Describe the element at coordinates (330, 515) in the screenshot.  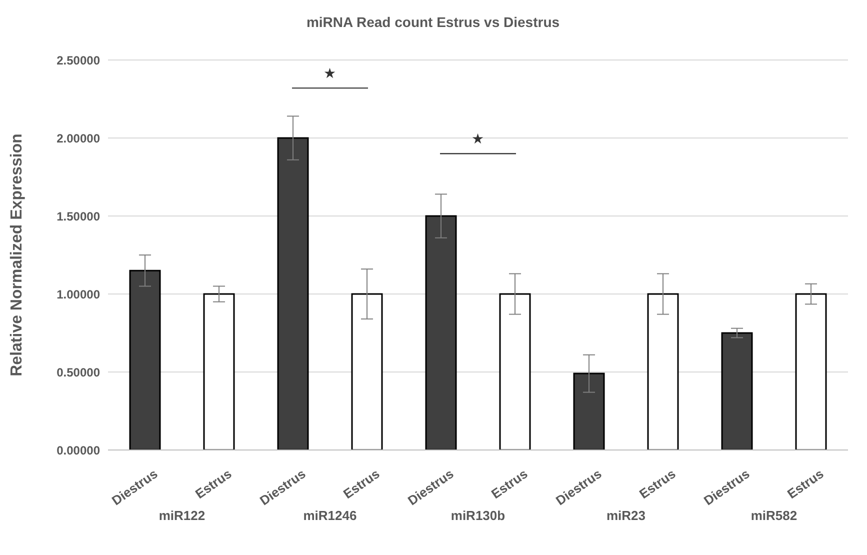
I see `x-tick-label: miR1246` at that location.